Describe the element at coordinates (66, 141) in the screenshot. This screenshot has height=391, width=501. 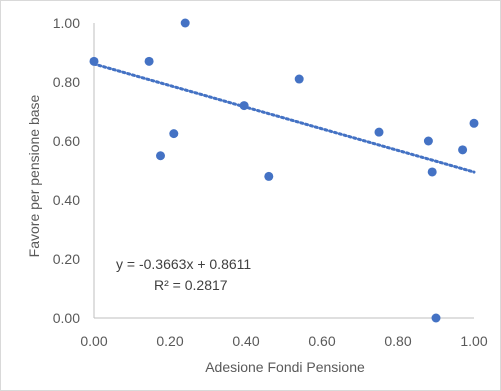
I see `y-tick-label: 0.60` at that location.